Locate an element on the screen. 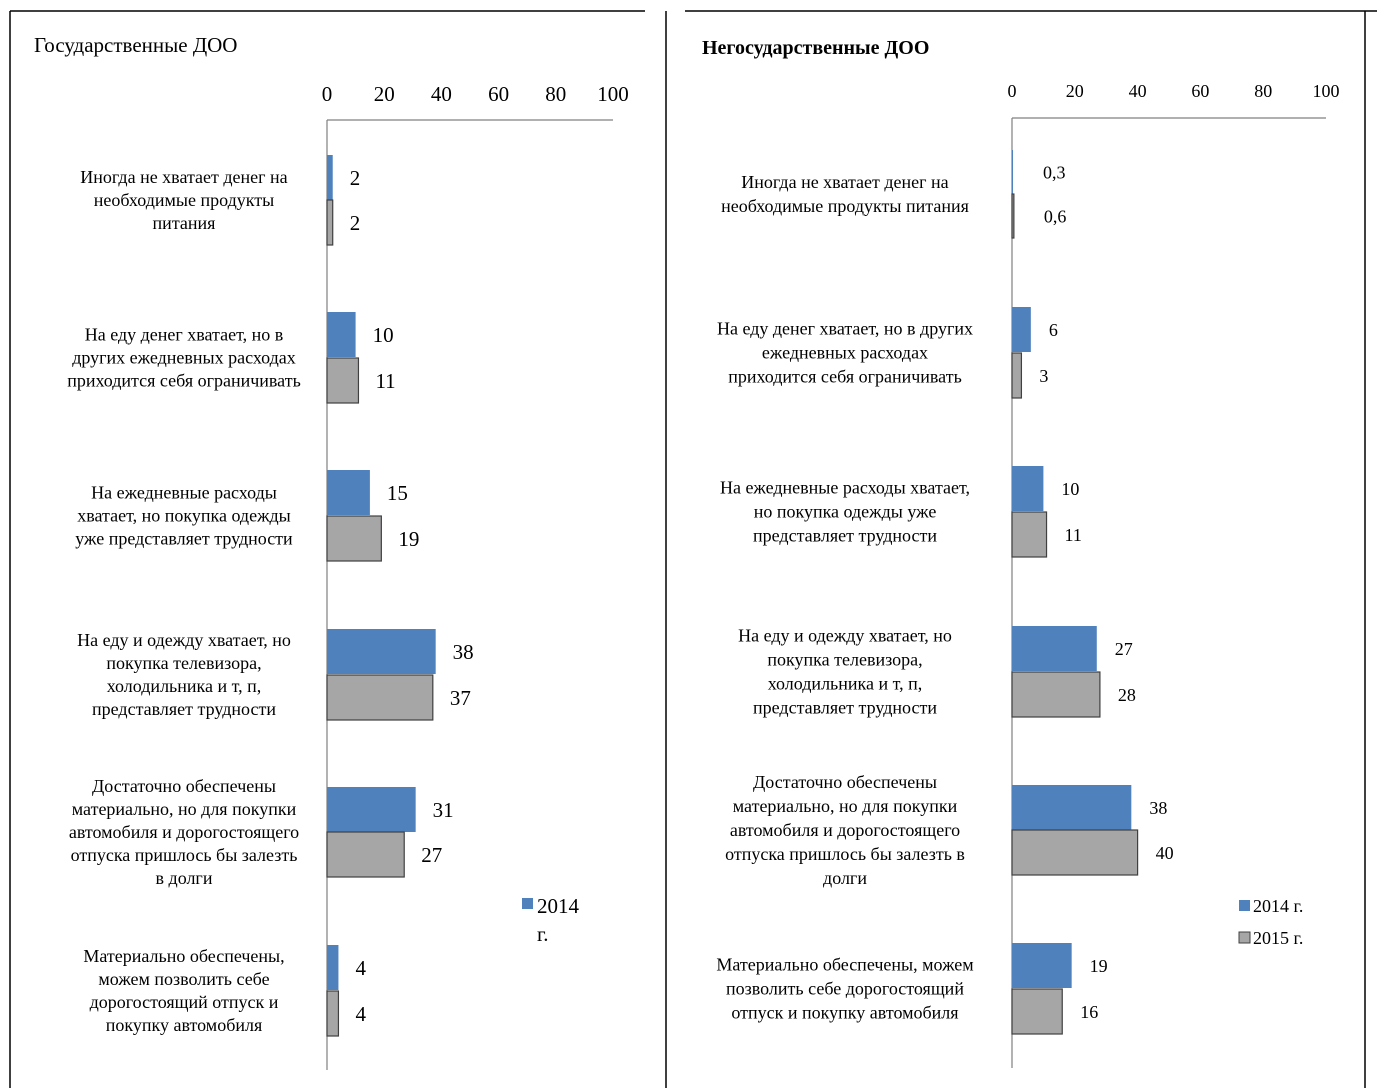 Image resolution: width=1377 pixels, height=1088 pixels. data-label: 40 is located at coordinates (1165, 853).